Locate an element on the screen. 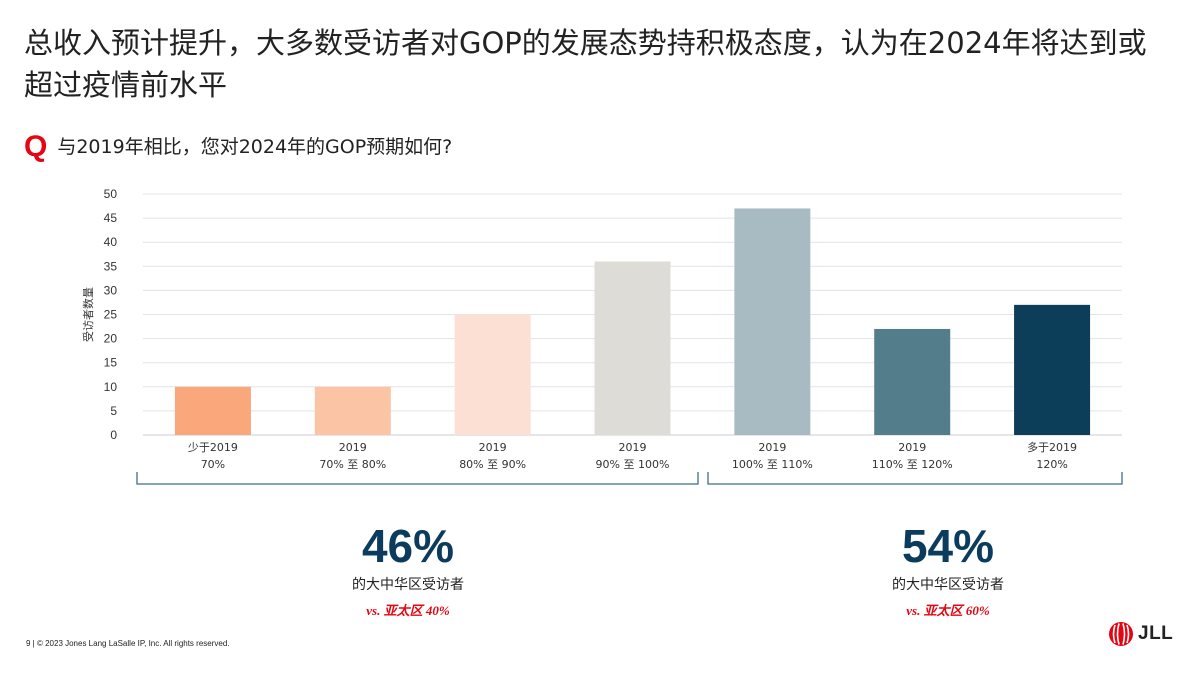 The height and width of the screenshot is (675, 1200). jll-logo-text: JLL is located at coordinates (1156, 633).